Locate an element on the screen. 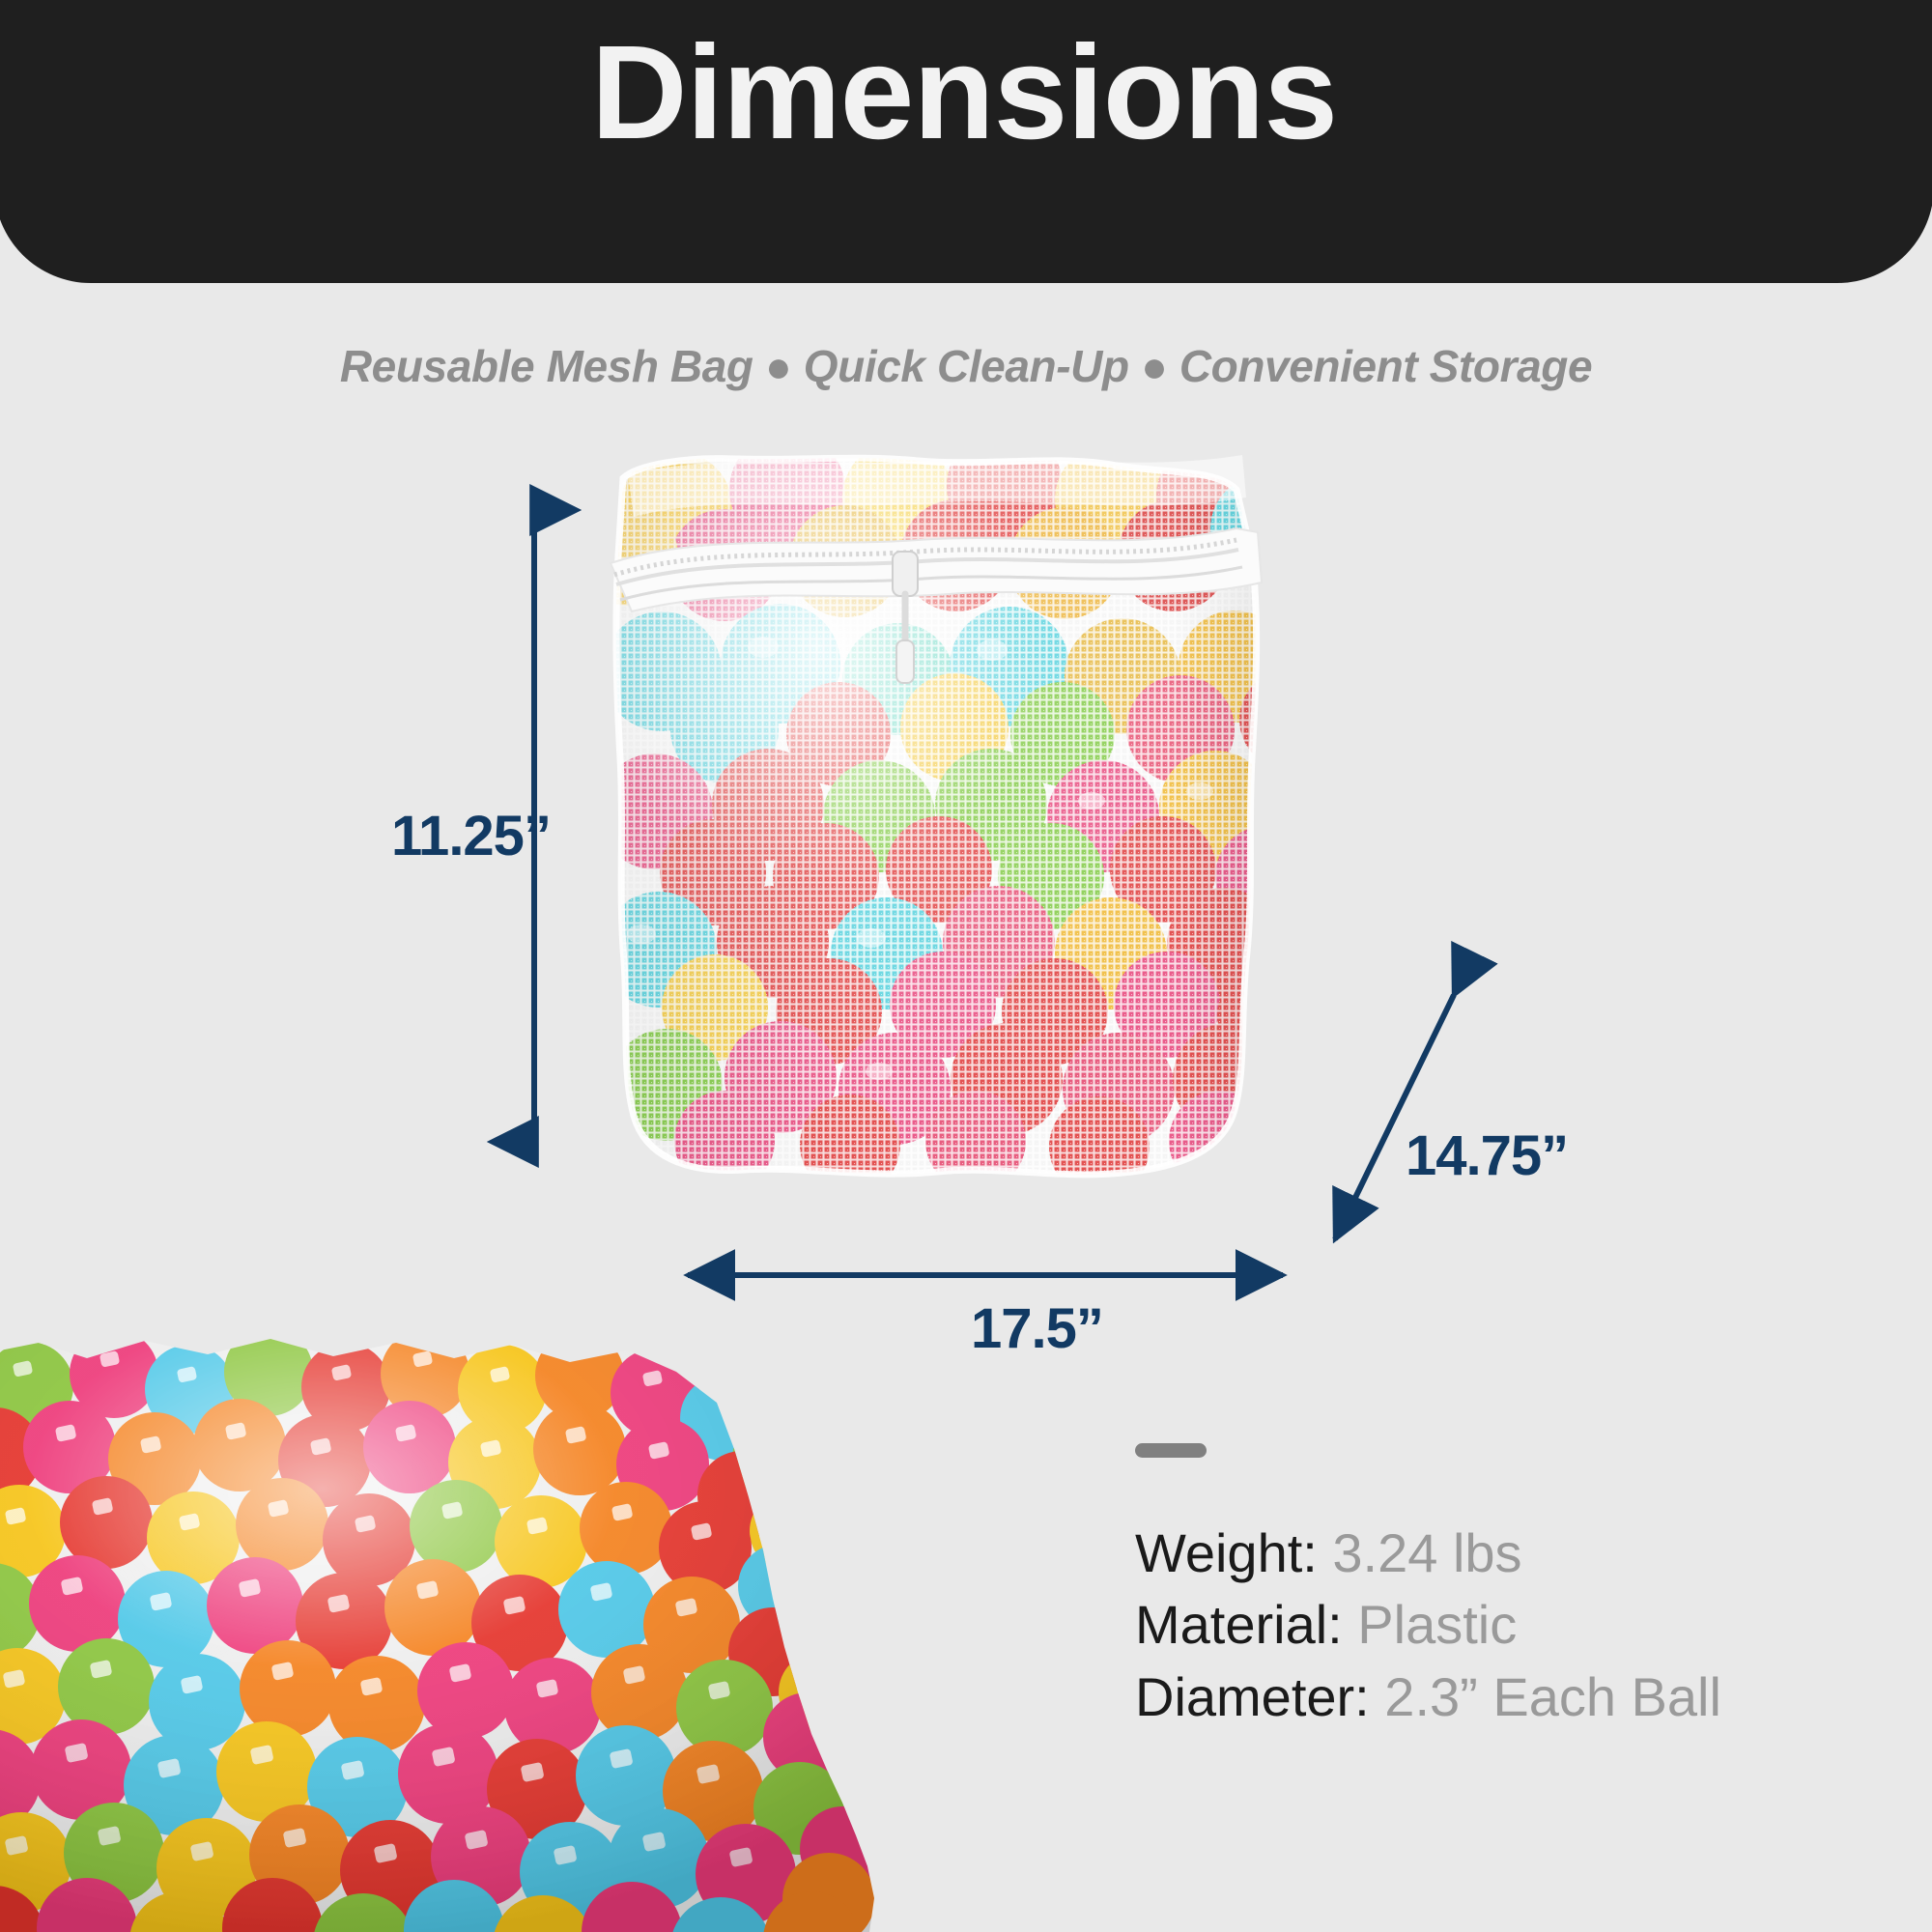 This screenshot has width=1932, height=1932. spec-row: Diameter: 2.3” Each Ball is located at coordinates (1502, 1697).